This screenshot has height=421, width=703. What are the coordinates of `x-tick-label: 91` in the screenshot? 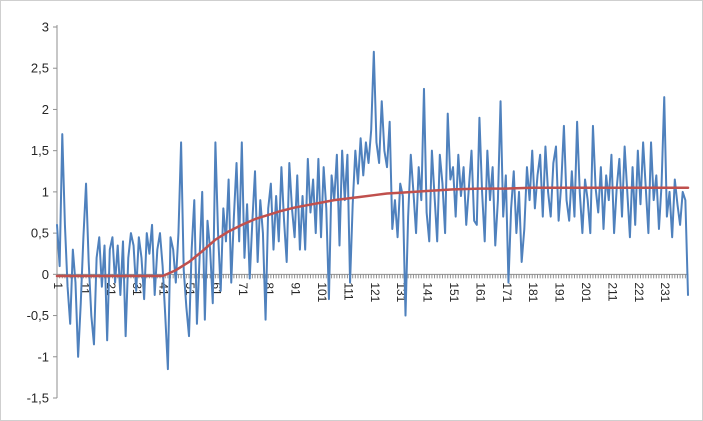 It's located at (296, 289).